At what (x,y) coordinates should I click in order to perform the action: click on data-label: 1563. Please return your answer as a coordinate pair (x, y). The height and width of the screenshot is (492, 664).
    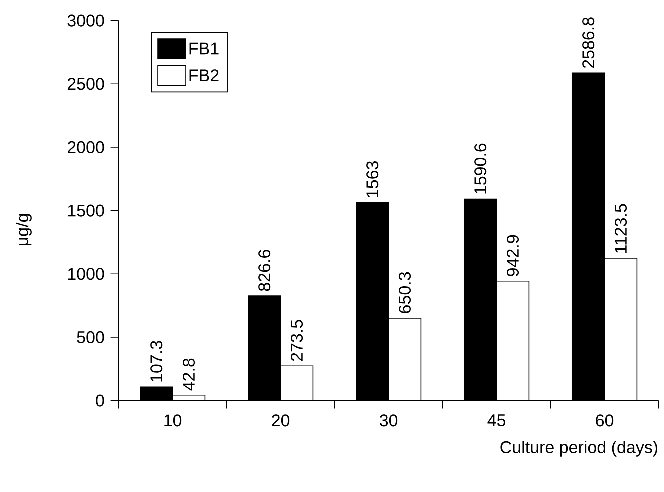
    Looking at the image, I should click on (372, 180).